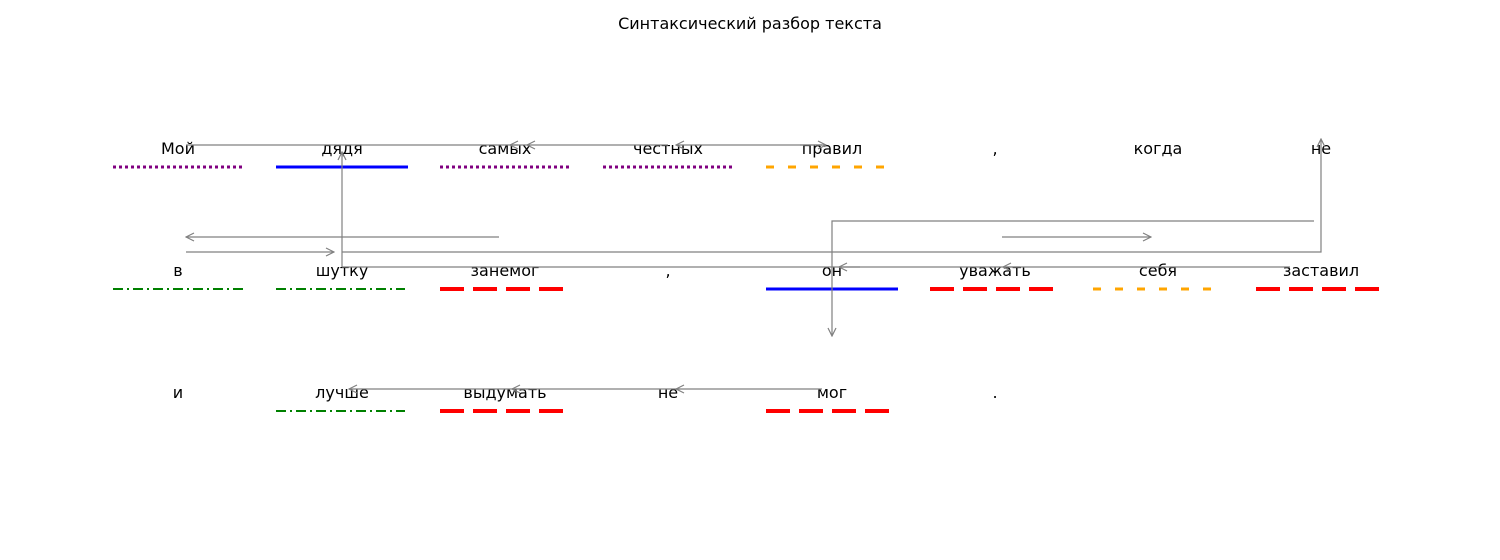 The height and width of the screenshot is (560, 1500). I want to click on word-ne-2: не, so click(668, 392).